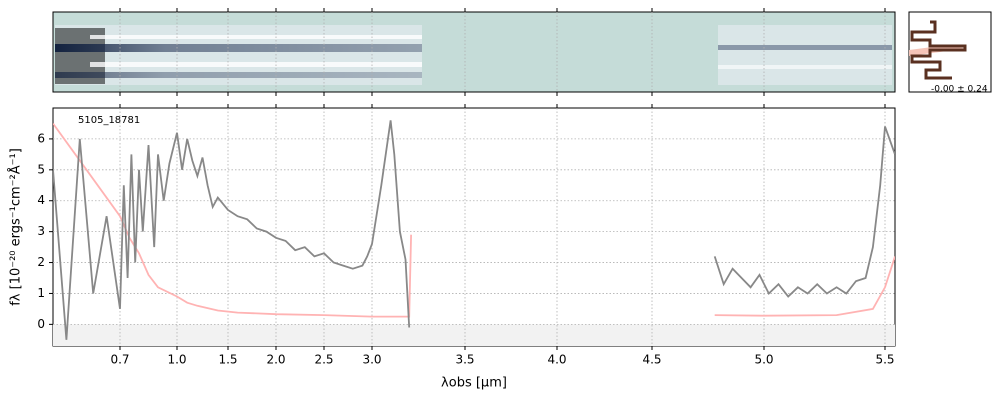 This screenshot has width=1000, height=400. What do you see at coordinates (41, 169) in the screenshot?
I see `y-tick-label: 5` at bounding box center [41, 169].